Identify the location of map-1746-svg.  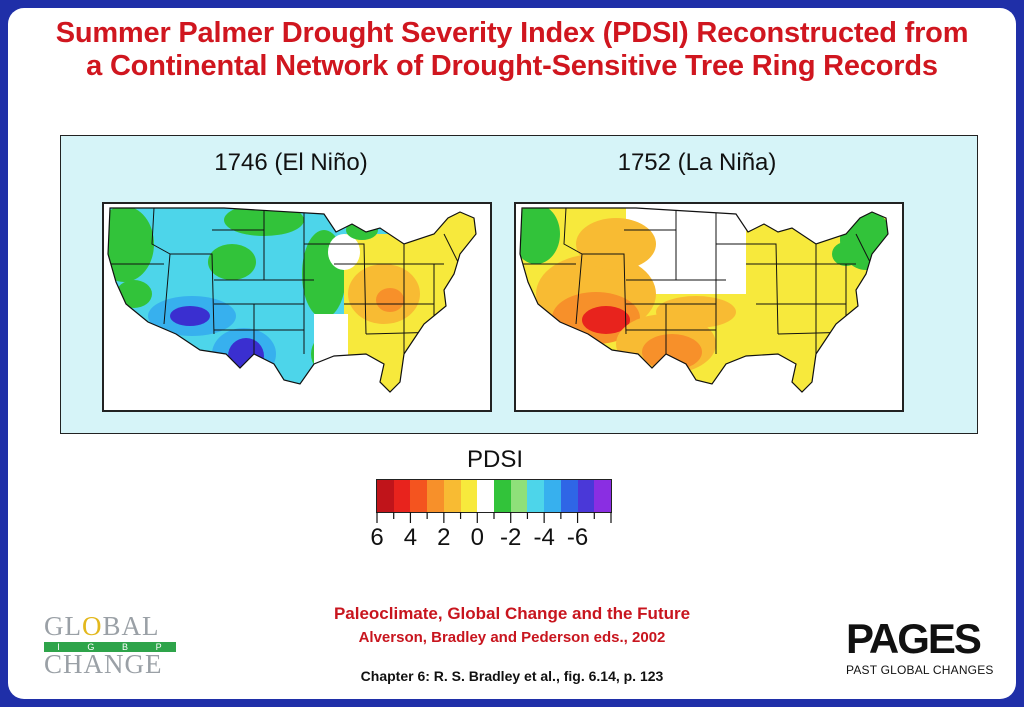
(292, 300).